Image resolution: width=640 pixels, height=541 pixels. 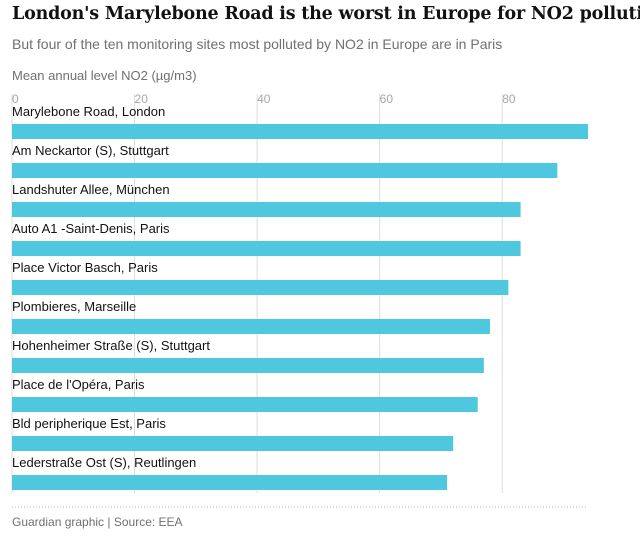 I want to click on source-note: Guardian graphic | Source: EEA, so click(x=97, y=522).